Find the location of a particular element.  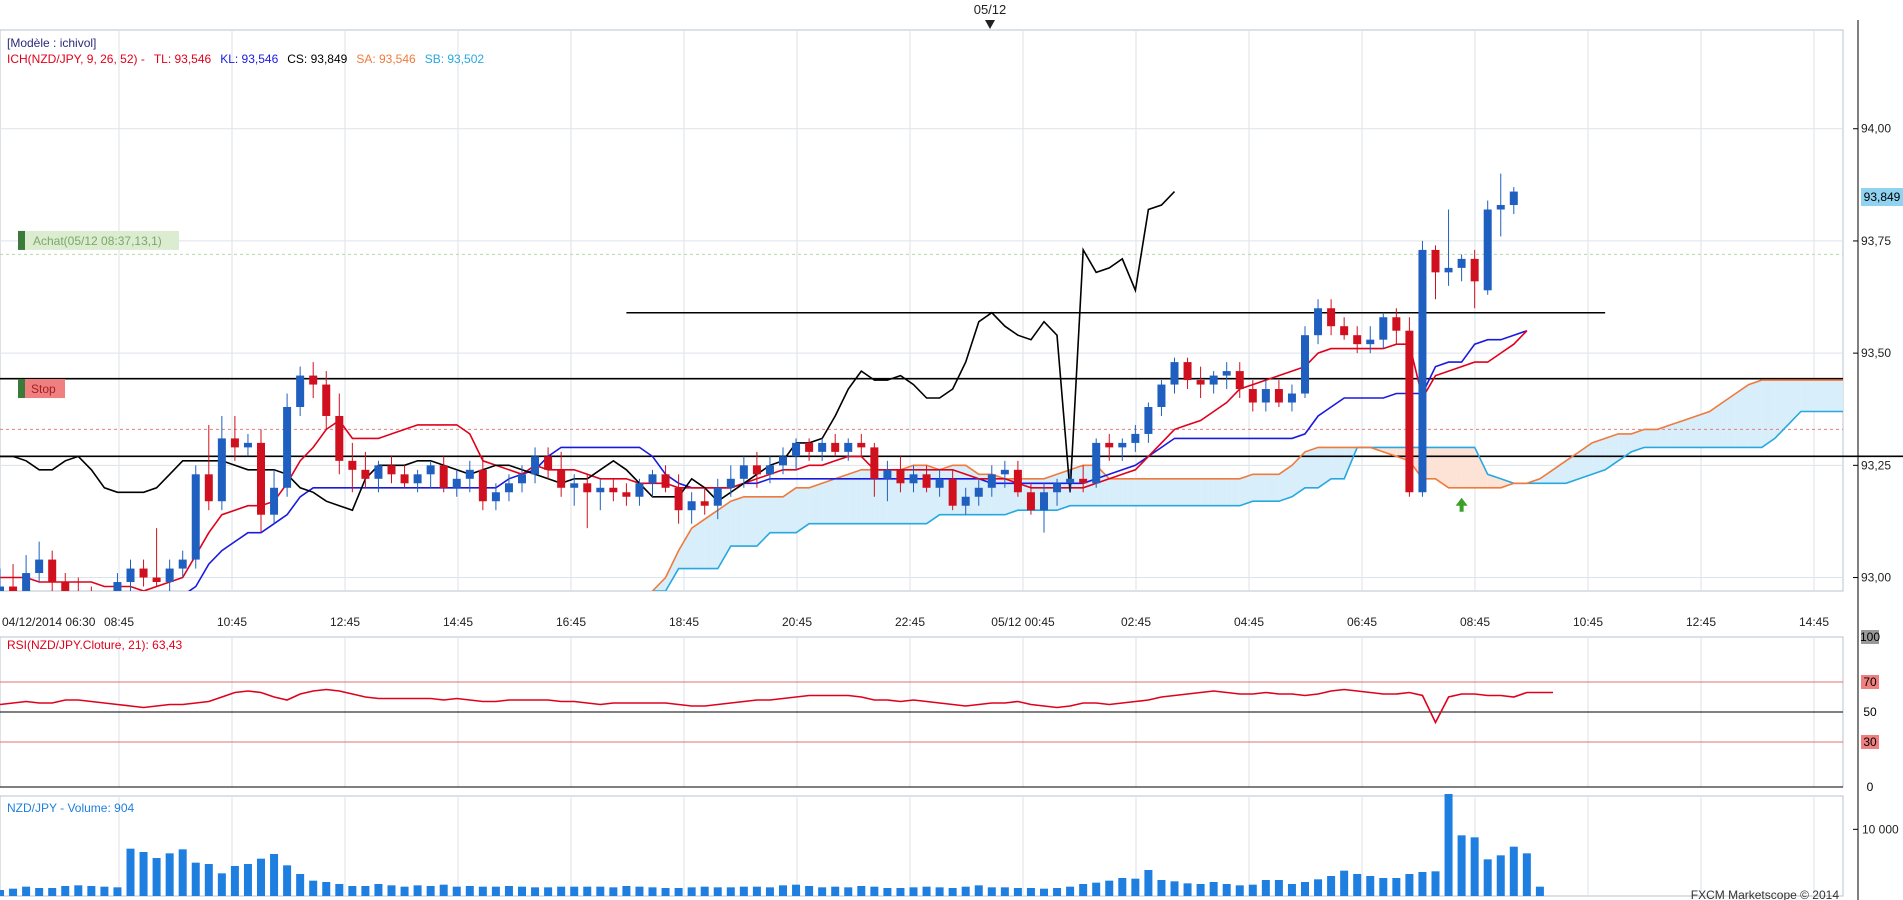

volume-axis: 10 000 is located at coordinates (1876, 829).